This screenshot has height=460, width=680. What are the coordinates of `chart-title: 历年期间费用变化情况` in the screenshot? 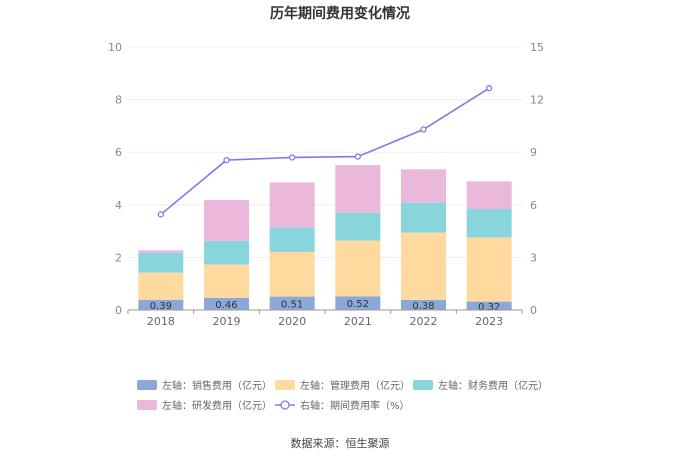 It's located at (340, 13).